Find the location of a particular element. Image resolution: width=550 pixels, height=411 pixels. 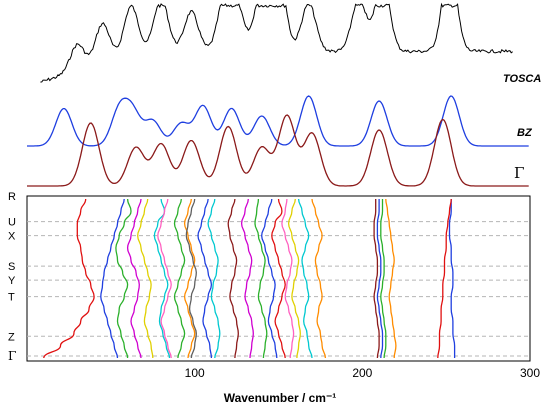

kpoint-label: X is located at coordinates (12, 237).